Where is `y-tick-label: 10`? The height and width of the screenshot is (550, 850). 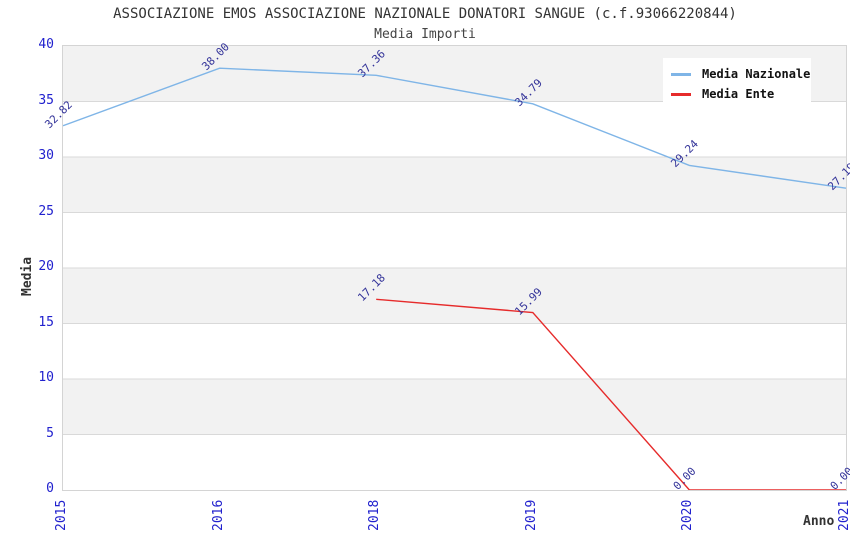 y-tick-label: 10 is located at coordinates (46, 377).